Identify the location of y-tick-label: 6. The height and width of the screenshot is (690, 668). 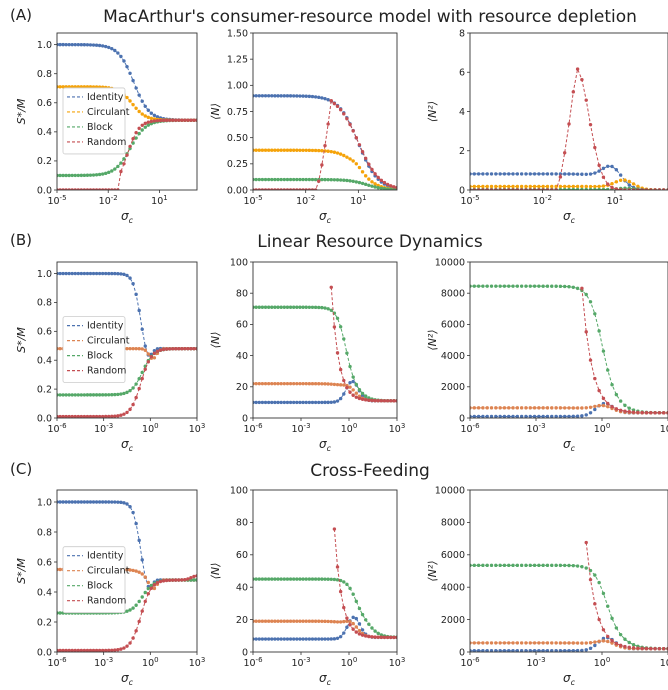
(462, 73).